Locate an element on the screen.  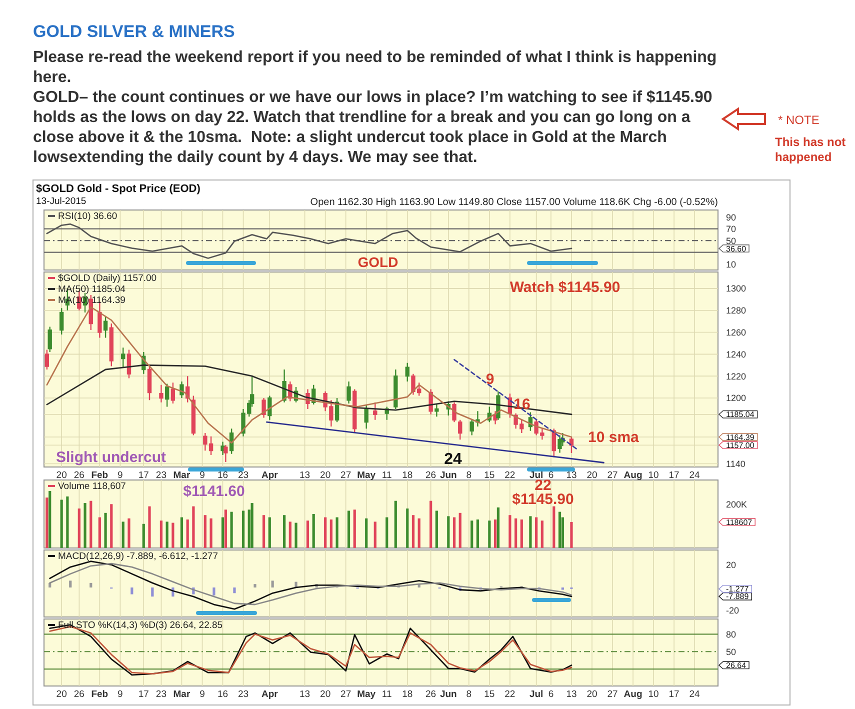
text: Open 1162.30 High 1163.90 Low 1149.80 Close 1157.00 Volume 118.6K Chg -6.00 (-0.52%) is located at coordinates (514, 202).